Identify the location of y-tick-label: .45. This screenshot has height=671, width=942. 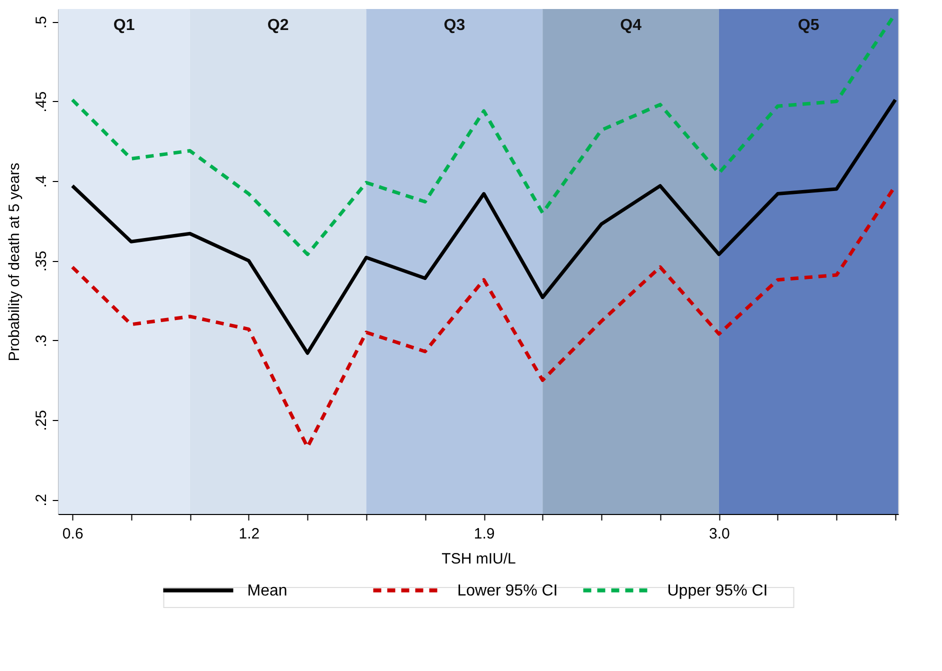
(41, 101).